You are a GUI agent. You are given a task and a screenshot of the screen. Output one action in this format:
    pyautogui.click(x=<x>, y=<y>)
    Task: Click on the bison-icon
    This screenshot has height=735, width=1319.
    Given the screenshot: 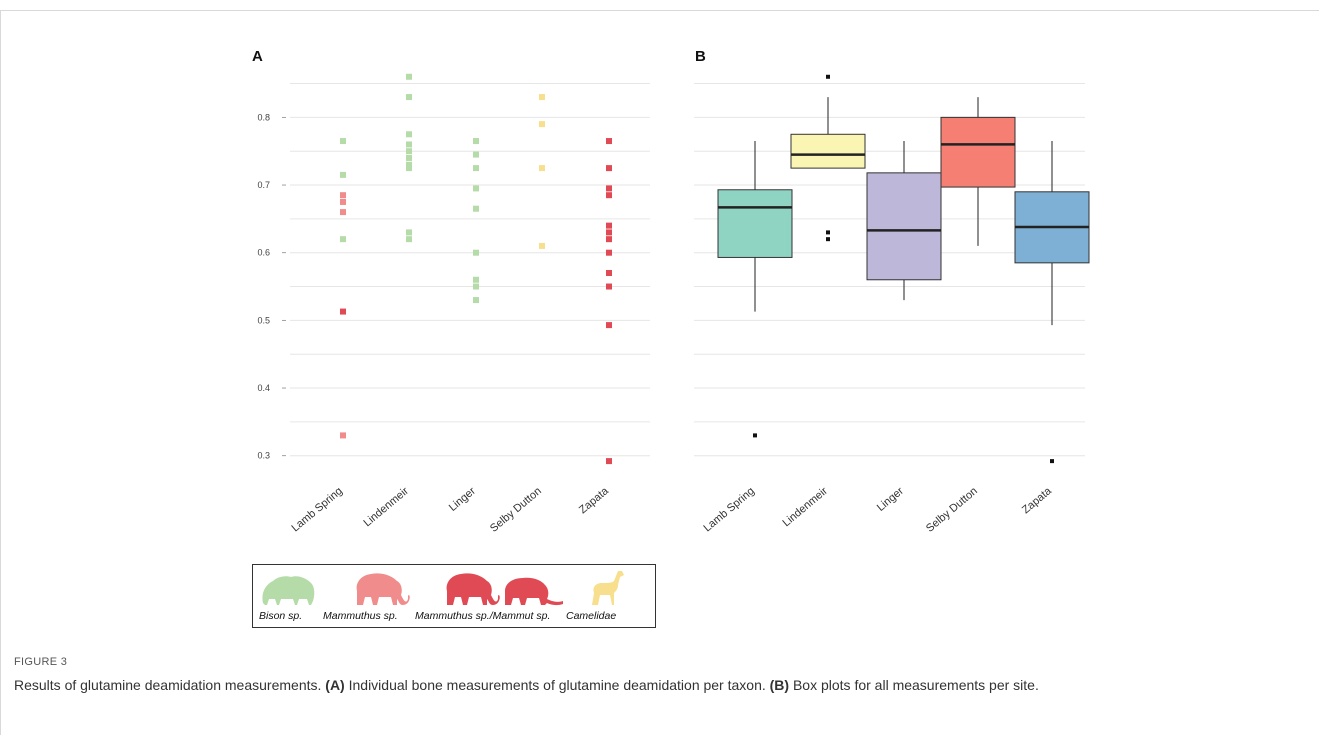 What is the action you would take?
    pyautogui.click(x=288, y=590)
    